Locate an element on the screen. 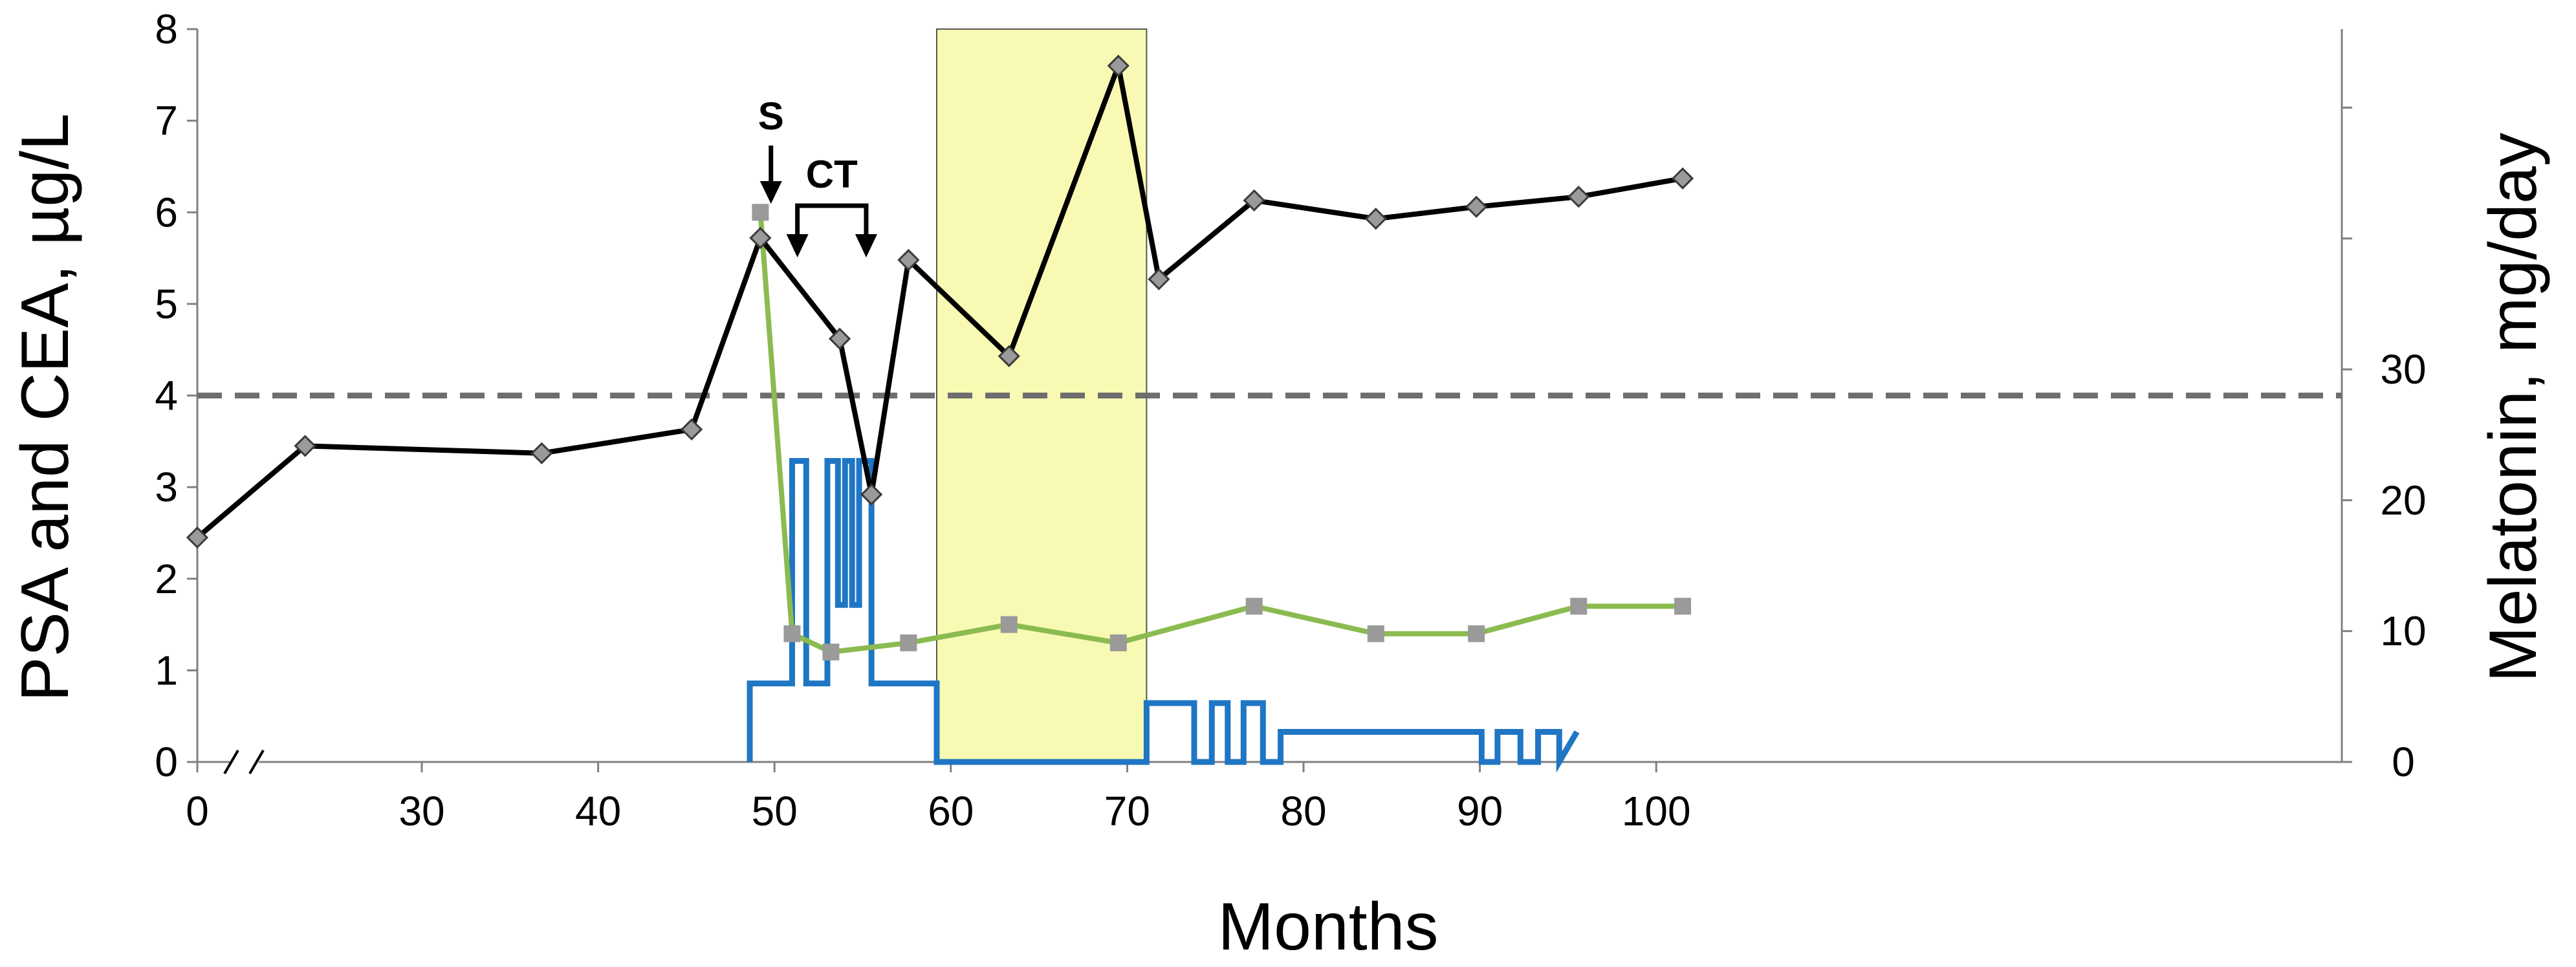 The height and width of the screenshot is (967, 2576). annotation-ct-label: CT is located at coordinates (832, 174).